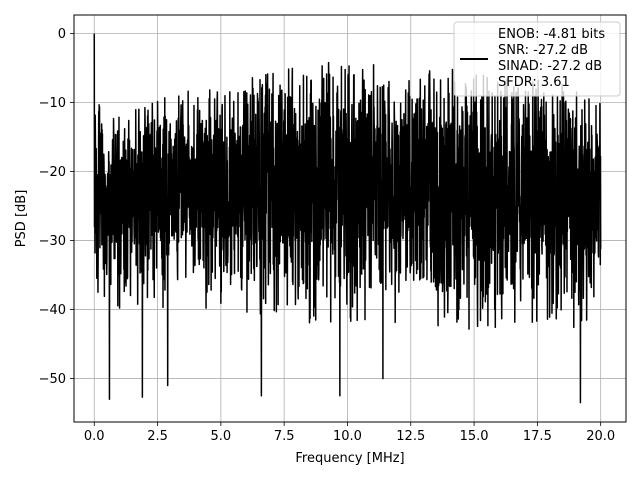  Describe the element at coordinates (534, 82) in the screenshot. I see `legend-line: SFDR: 3.61` at that location.